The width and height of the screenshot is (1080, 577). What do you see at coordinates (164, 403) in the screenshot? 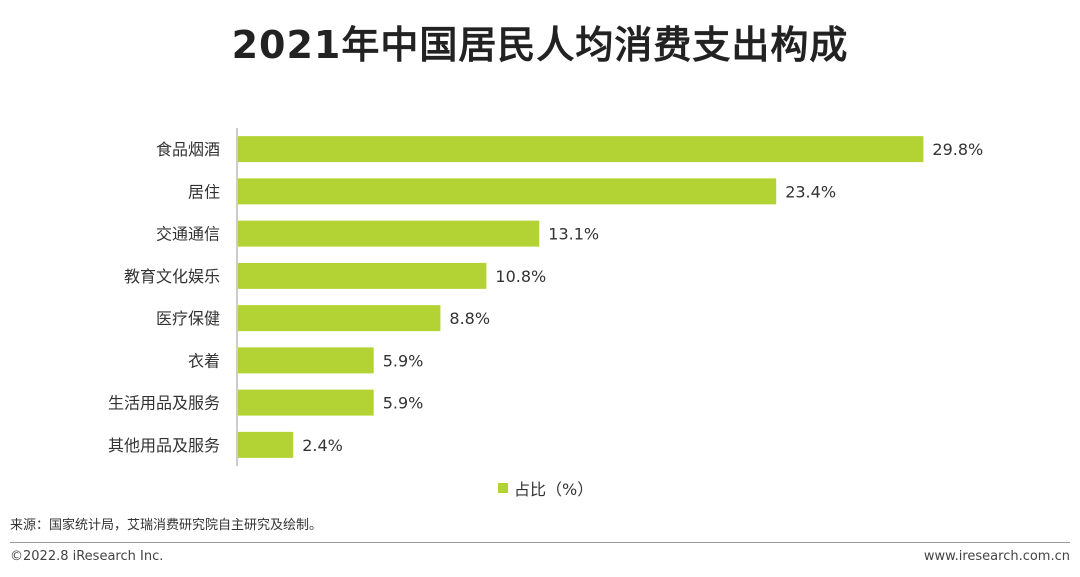
I see `category-label: 生活用品及服务` at bounding box center [164, 403].